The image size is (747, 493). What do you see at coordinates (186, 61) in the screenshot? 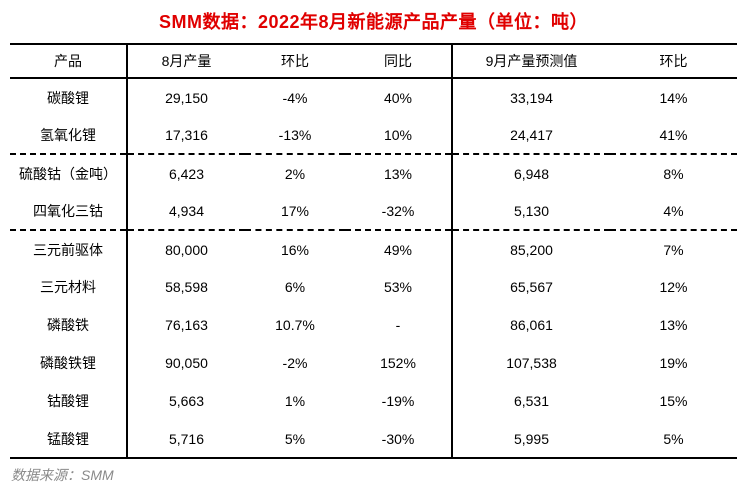
I see `column-header-aug-output: 8月产量` at bounding box center [186, 61].